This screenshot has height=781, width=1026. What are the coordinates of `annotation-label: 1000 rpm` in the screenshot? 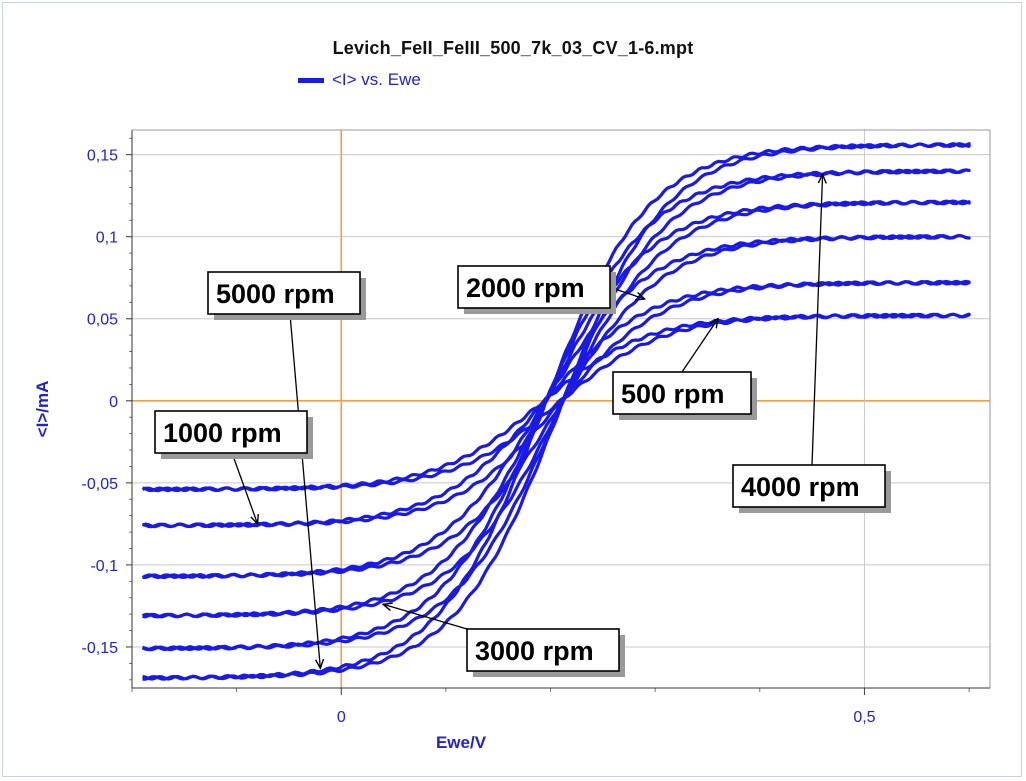 It's located at (222, 433).